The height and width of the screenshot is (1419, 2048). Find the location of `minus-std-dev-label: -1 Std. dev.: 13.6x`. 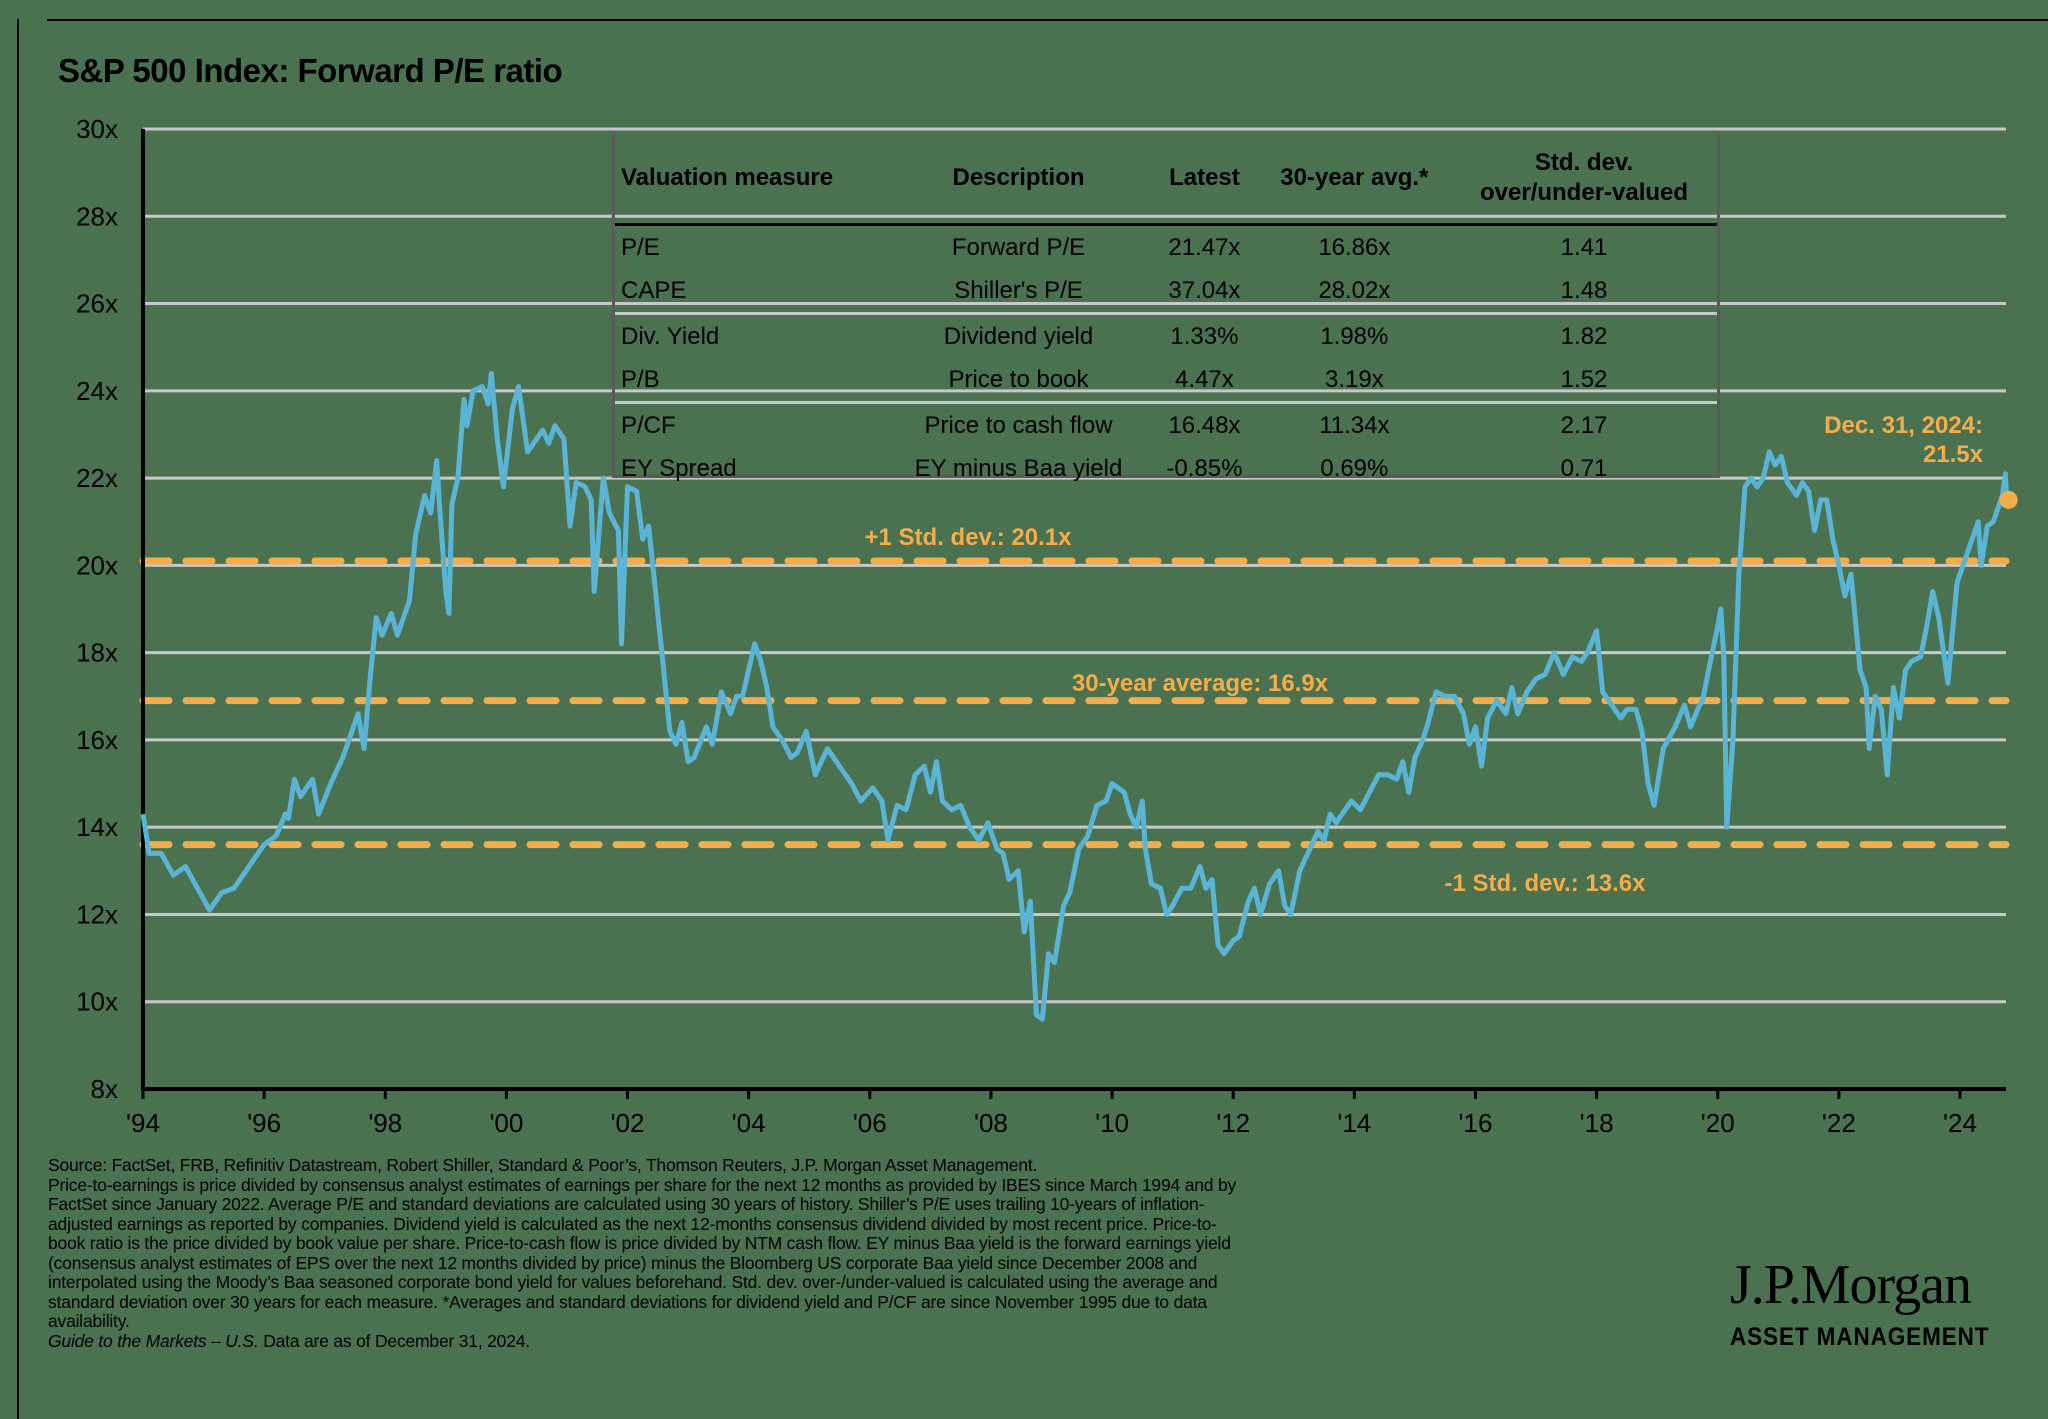

minus-std-dev-label: -1 Std. dev.: 13.6x is located at coordinates (1546, 883).